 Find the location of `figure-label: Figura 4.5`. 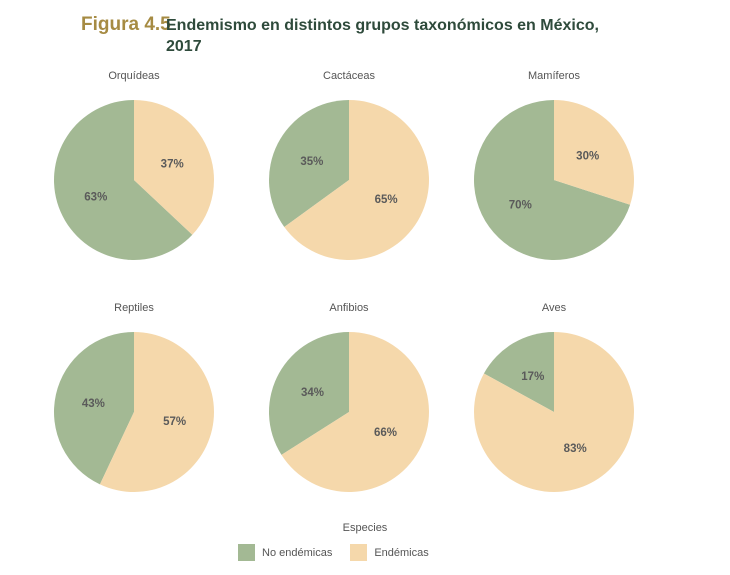

figure-label: Figura 4.5 is located at coordinates (126, 24).